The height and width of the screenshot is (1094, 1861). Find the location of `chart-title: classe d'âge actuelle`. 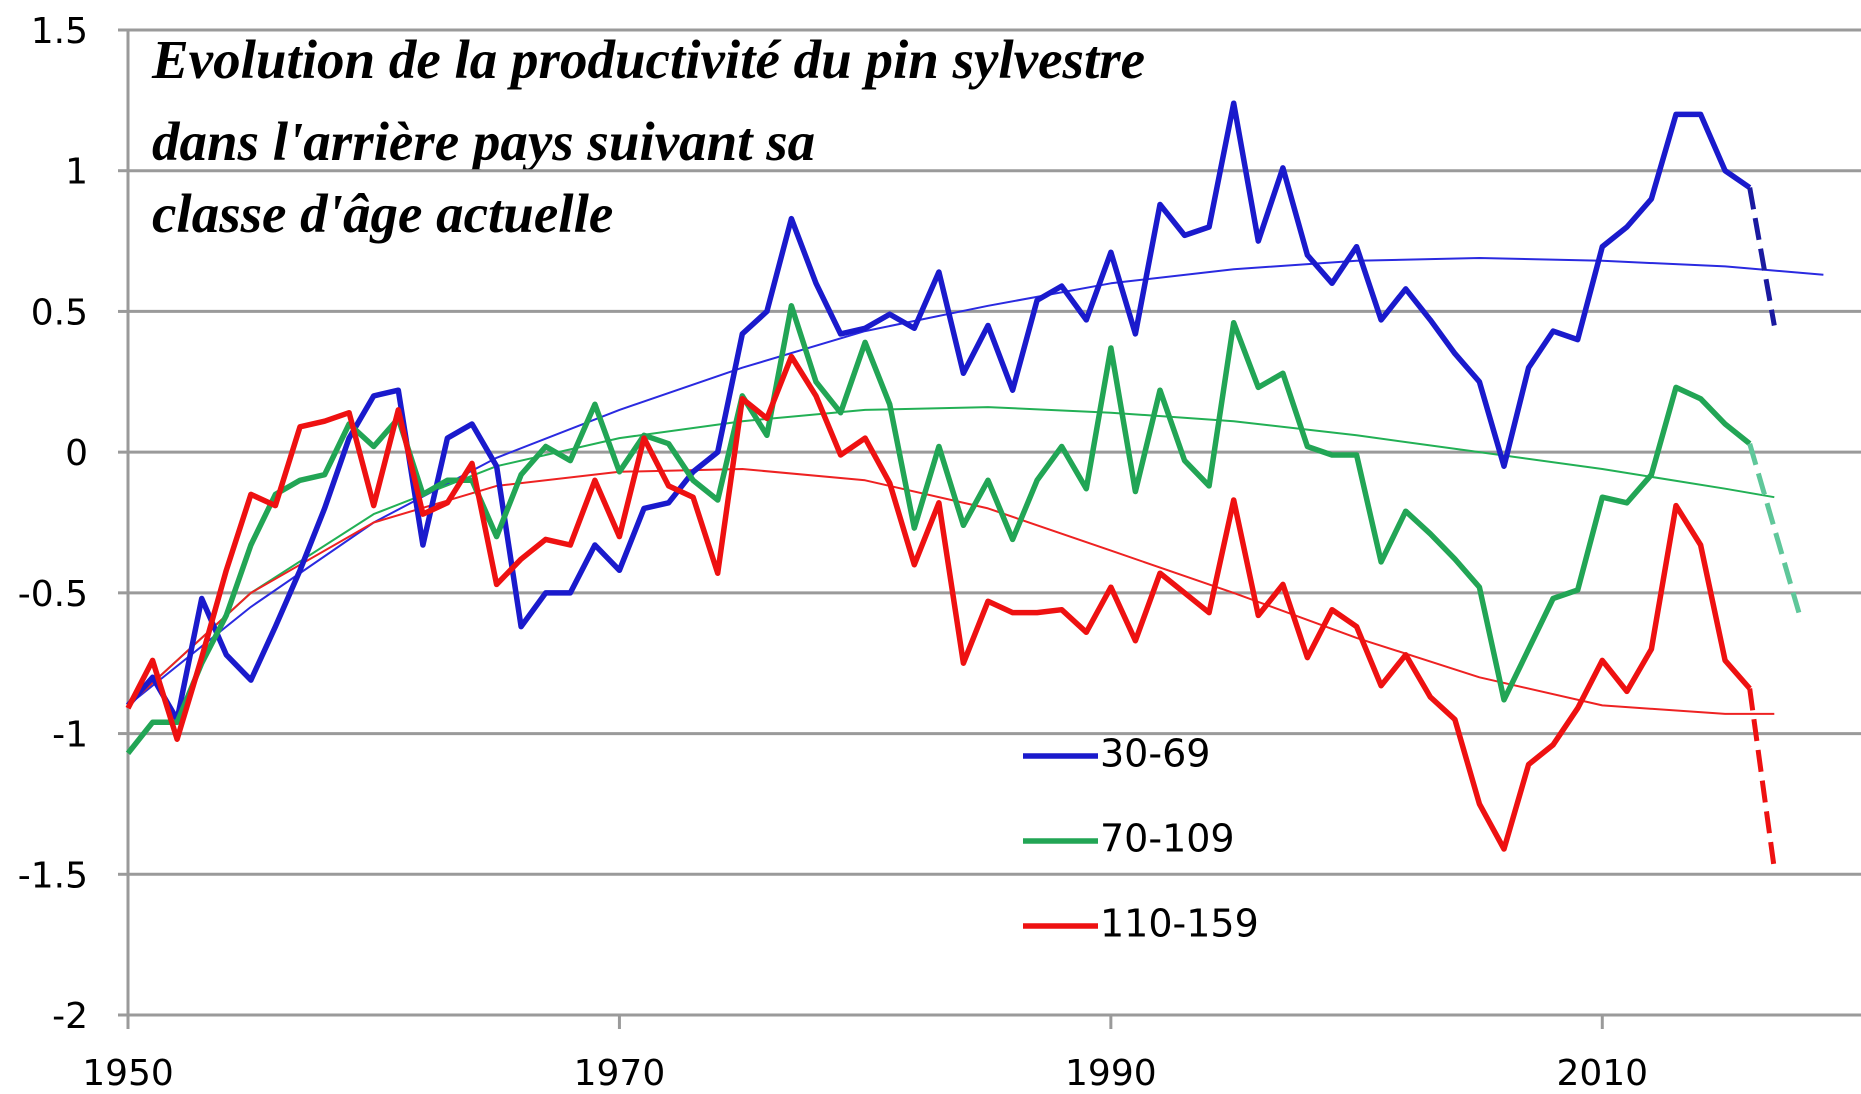

chart-title: classe d'âge actuelle is located at coordinates (382, 213).